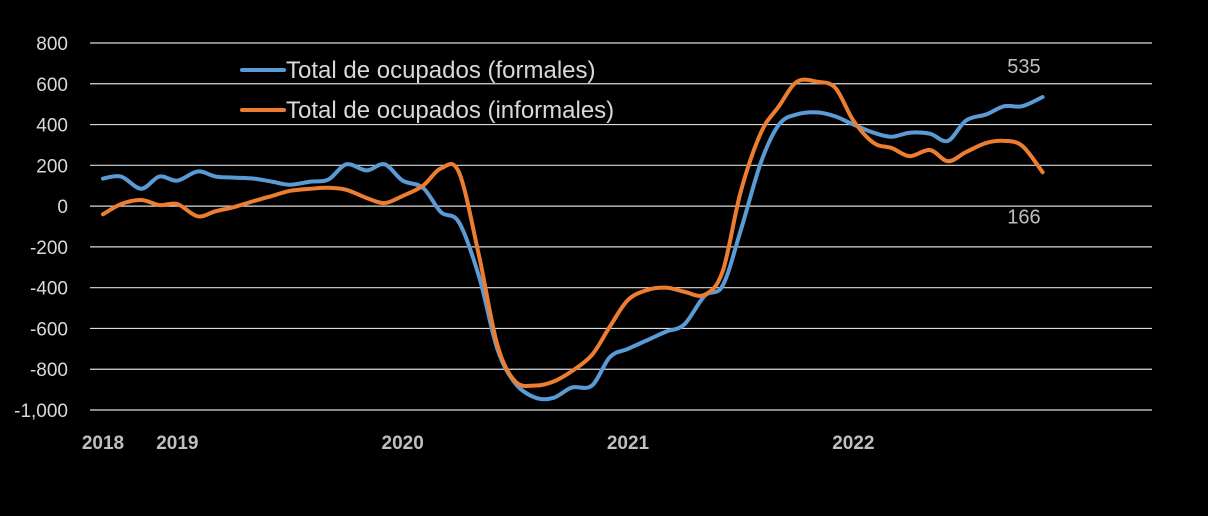 This screenshot has height=516, width=1208. Describe the element at coordinates (49, 329) in the screenshot. I see `y-tick-label: -600` at that location.